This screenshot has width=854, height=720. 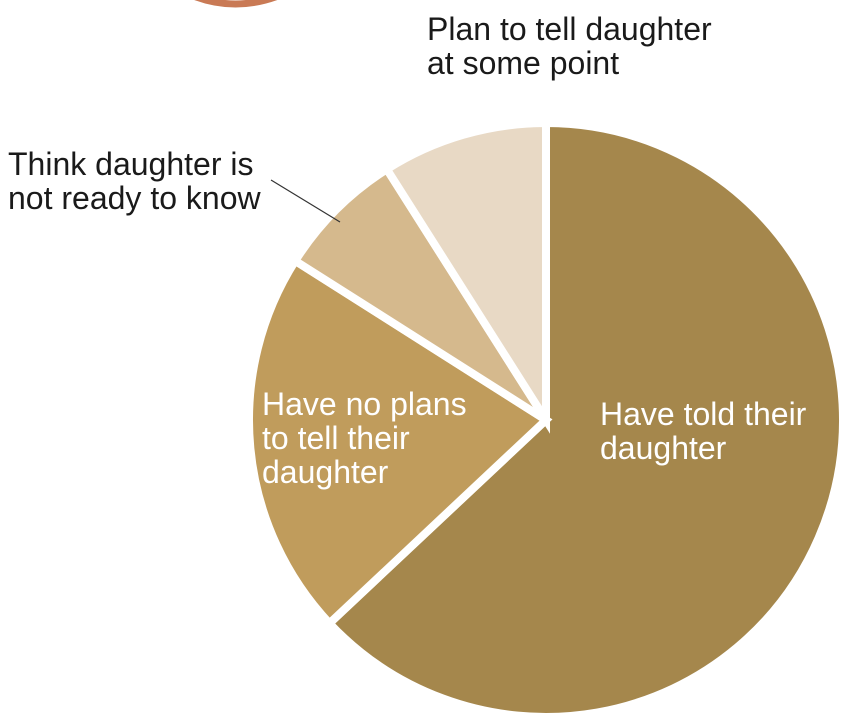 What do you see at coordinates (465, 276) in the screenshot?
I see `pie-slice-plan-to-tell` at bounding box center [465, 276].